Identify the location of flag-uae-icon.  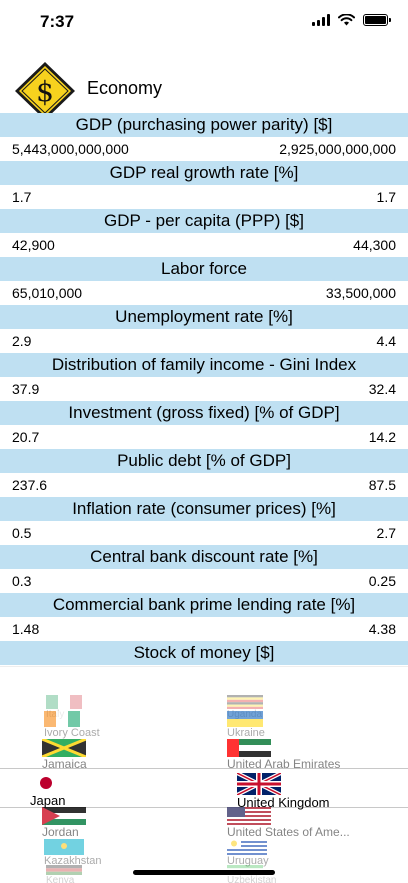
(249, 748).